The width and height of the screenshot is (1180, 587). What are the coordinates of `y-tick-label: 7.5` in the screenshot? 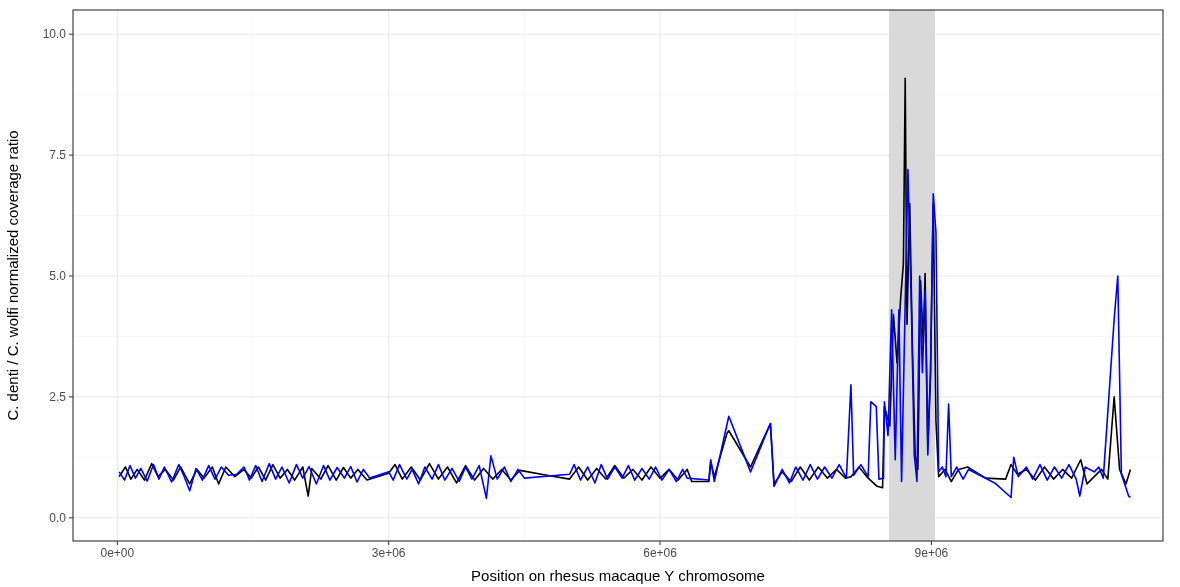 It's located at (58, 155).